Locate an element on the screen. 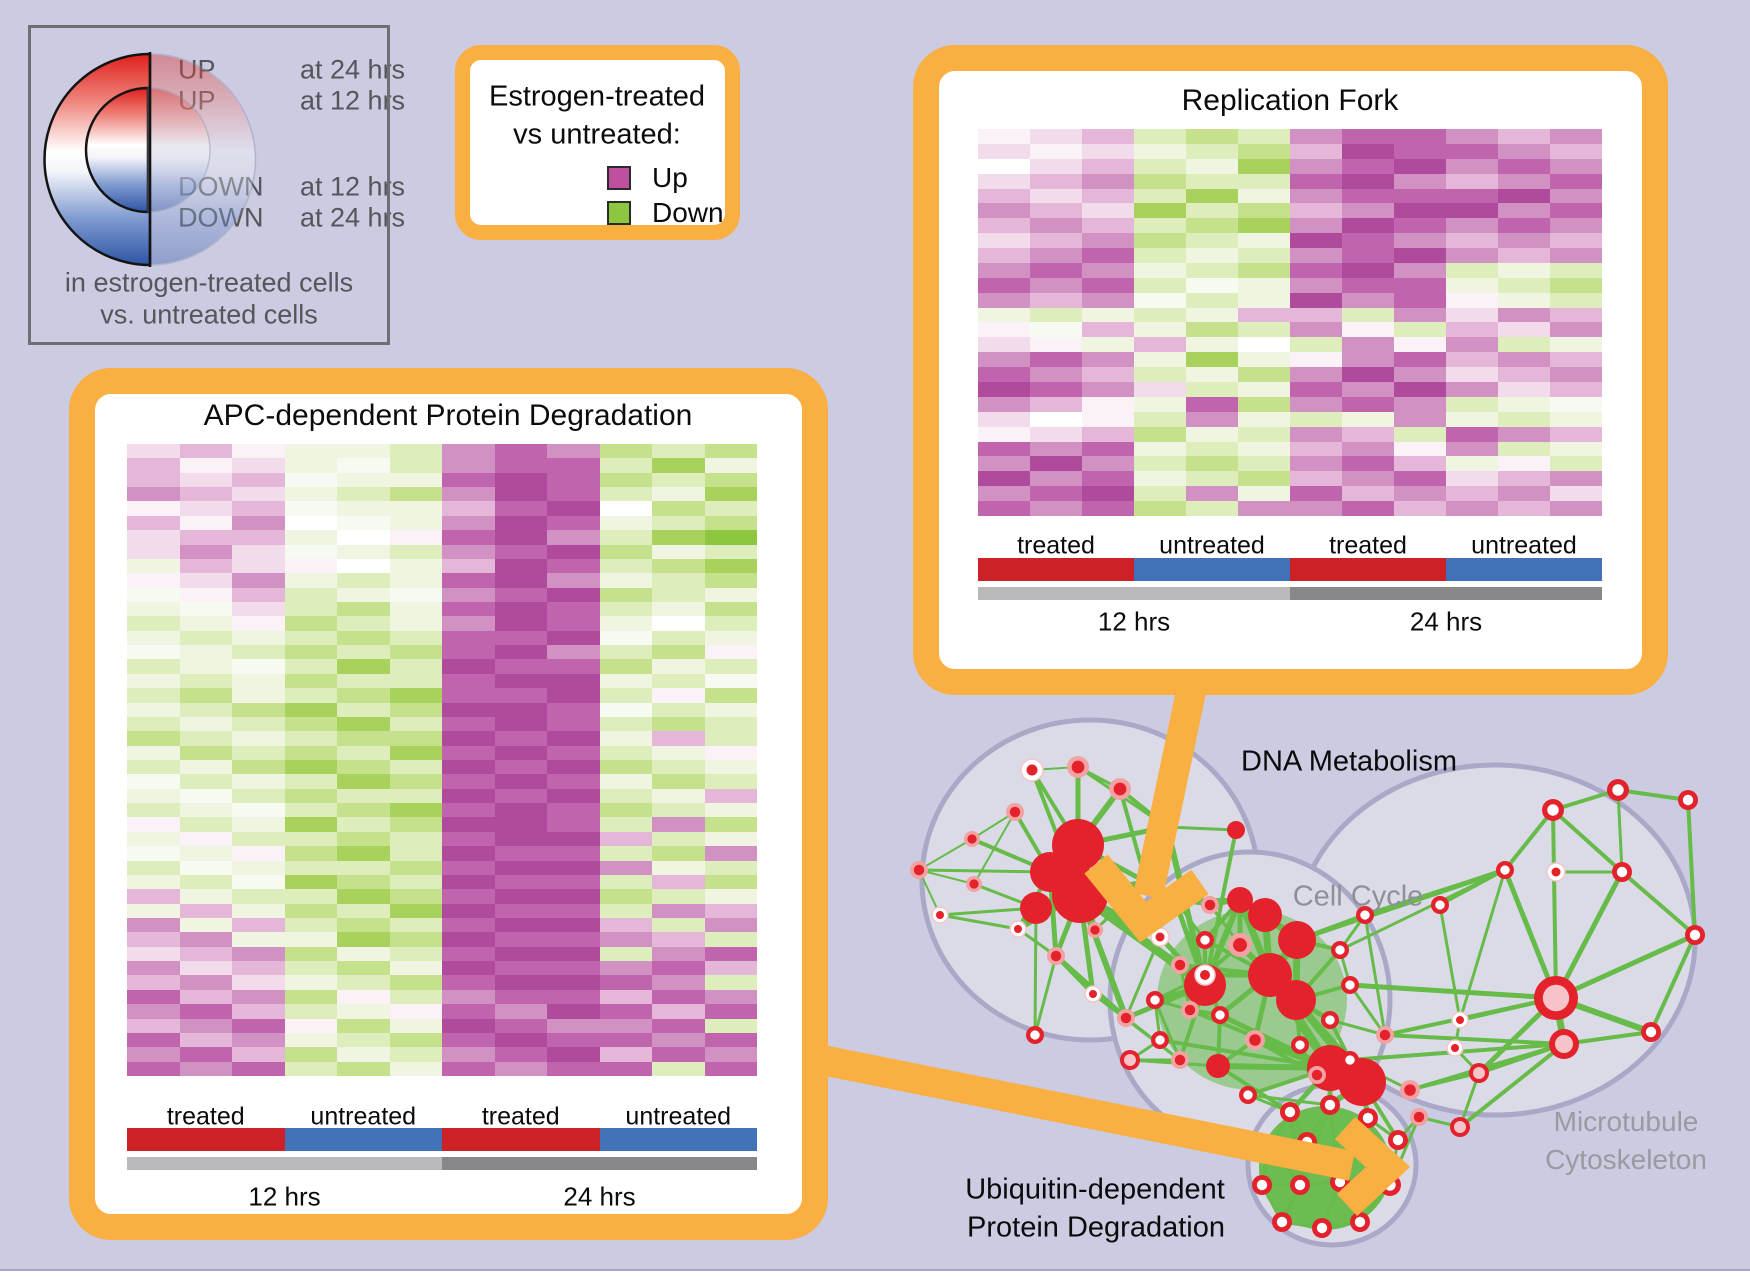  rf-untreated-bar is located at coordinates (1212, 569).